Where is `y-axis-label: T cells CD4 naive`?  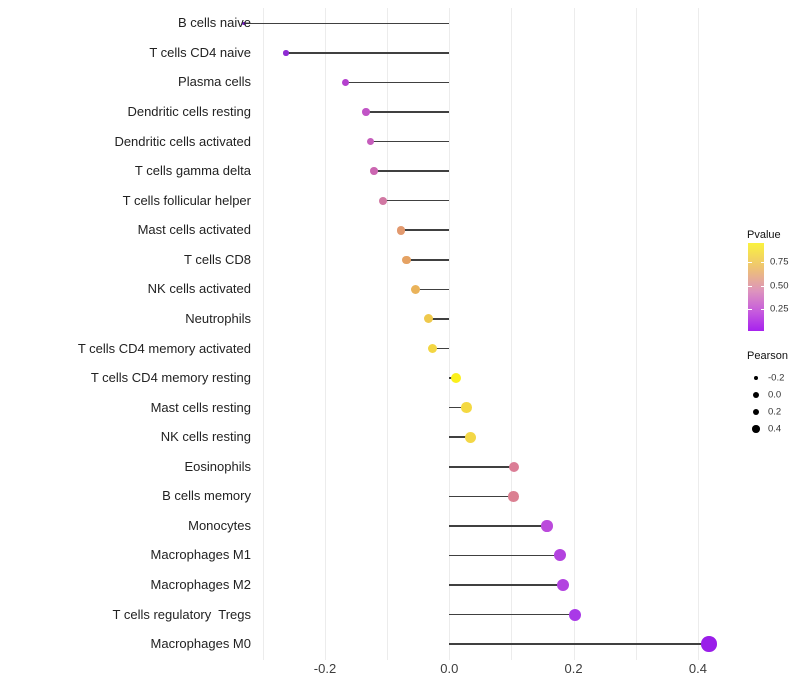 y-axis-label: T cells CD4 naive is located at coordinates (200, 52).